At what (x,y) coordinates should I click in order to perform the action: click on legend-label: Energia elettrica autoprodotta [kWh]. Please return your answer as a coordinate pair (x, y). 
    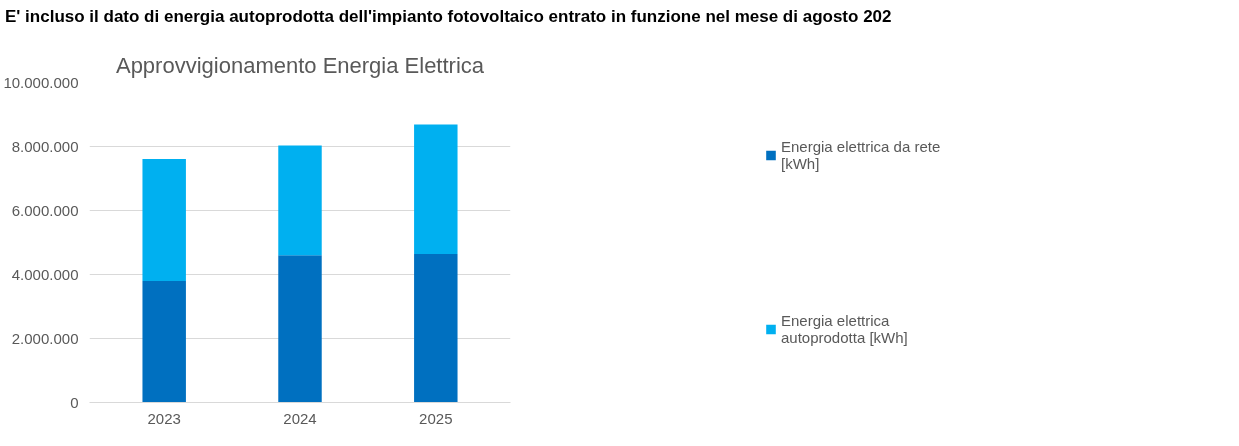
    Looking at the image, I should click on (845, 329).